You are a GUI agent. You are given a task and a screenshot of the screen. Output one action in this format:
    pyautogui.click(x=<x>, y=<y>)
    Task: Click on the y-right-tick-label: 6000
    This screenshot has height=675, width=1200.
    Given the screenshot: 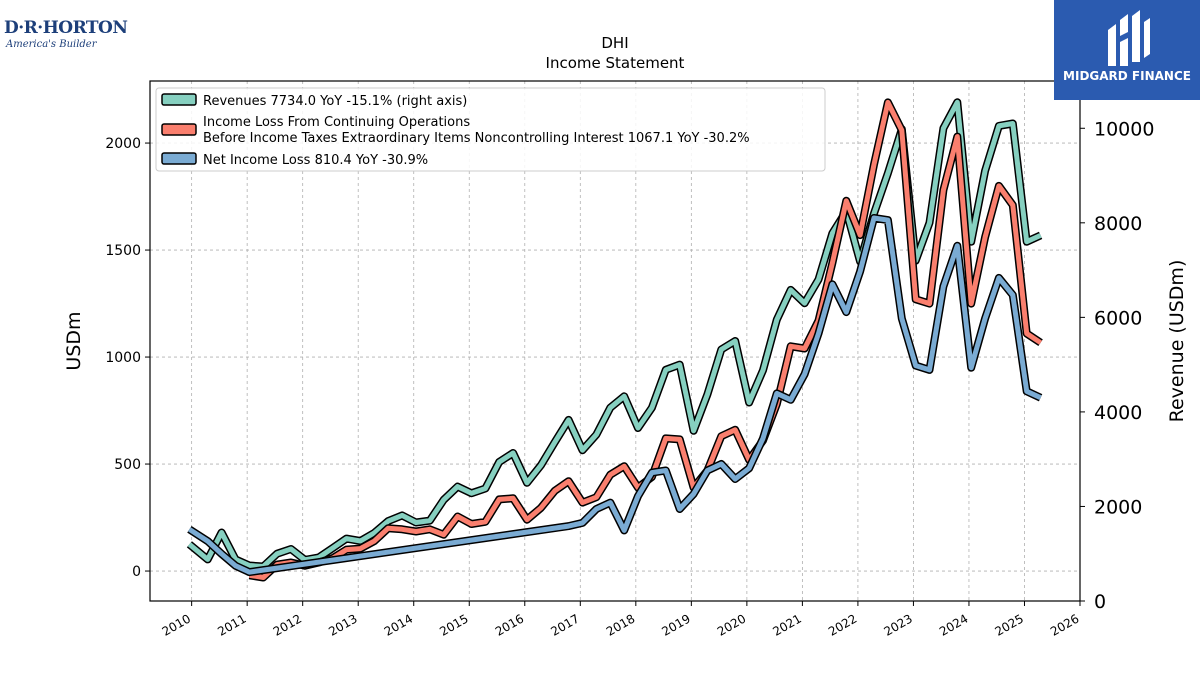 What is the action you would take?
    pyautogui.click(x=1118, y=318)
    